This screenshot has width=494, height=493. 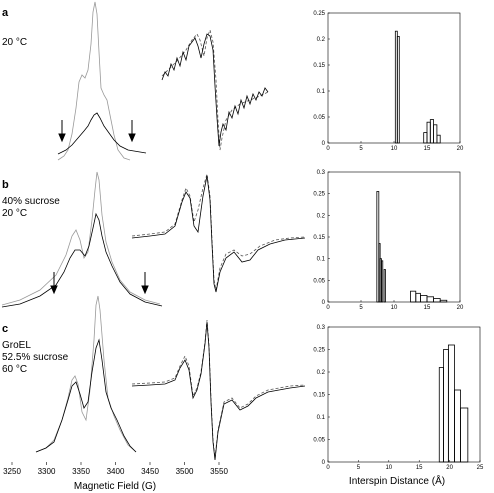 I want to click on panel-a-arrow-right-head, so click(x=132, y=138).